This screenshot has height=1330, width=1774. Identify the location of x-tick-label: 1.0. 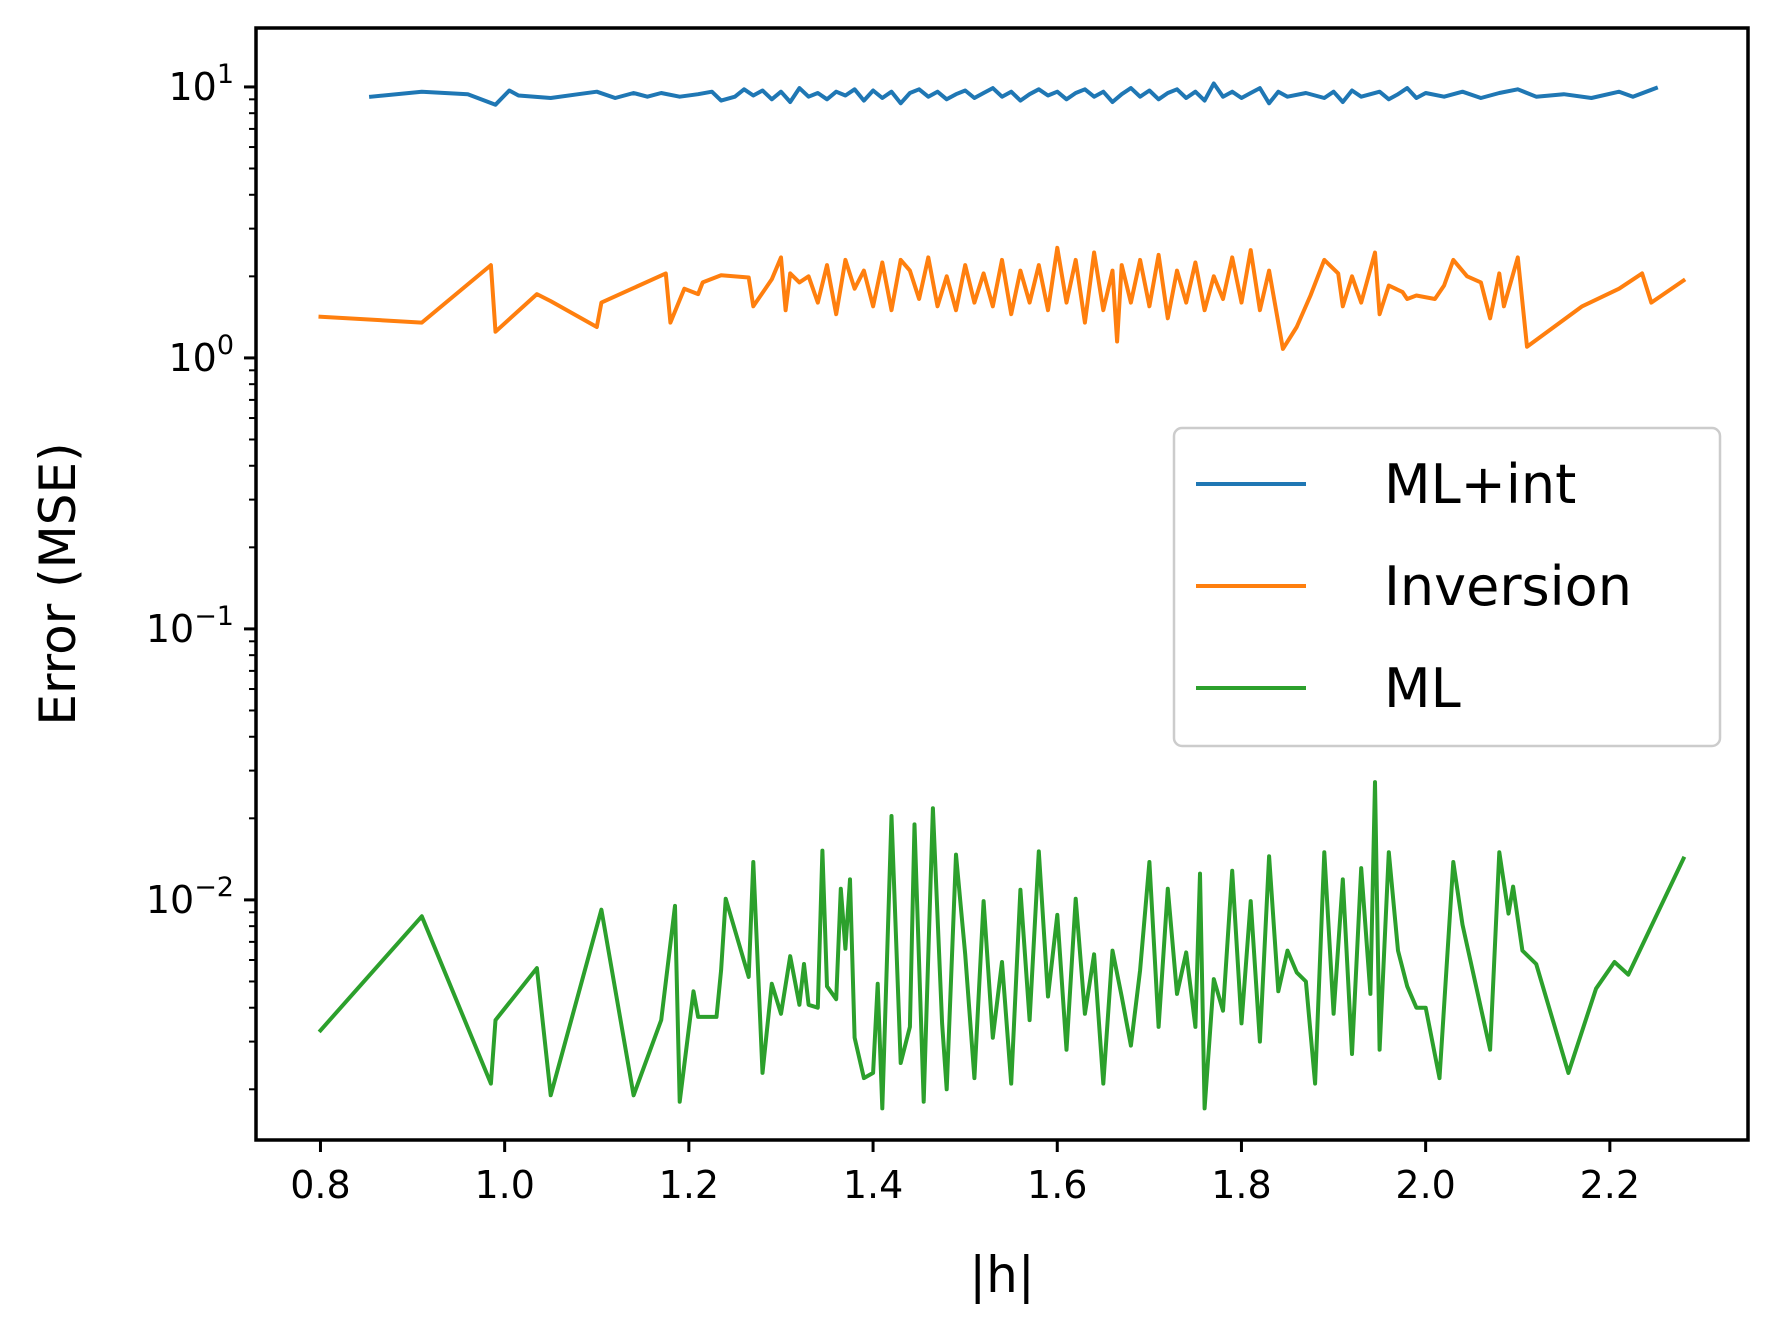
(504, 1185).